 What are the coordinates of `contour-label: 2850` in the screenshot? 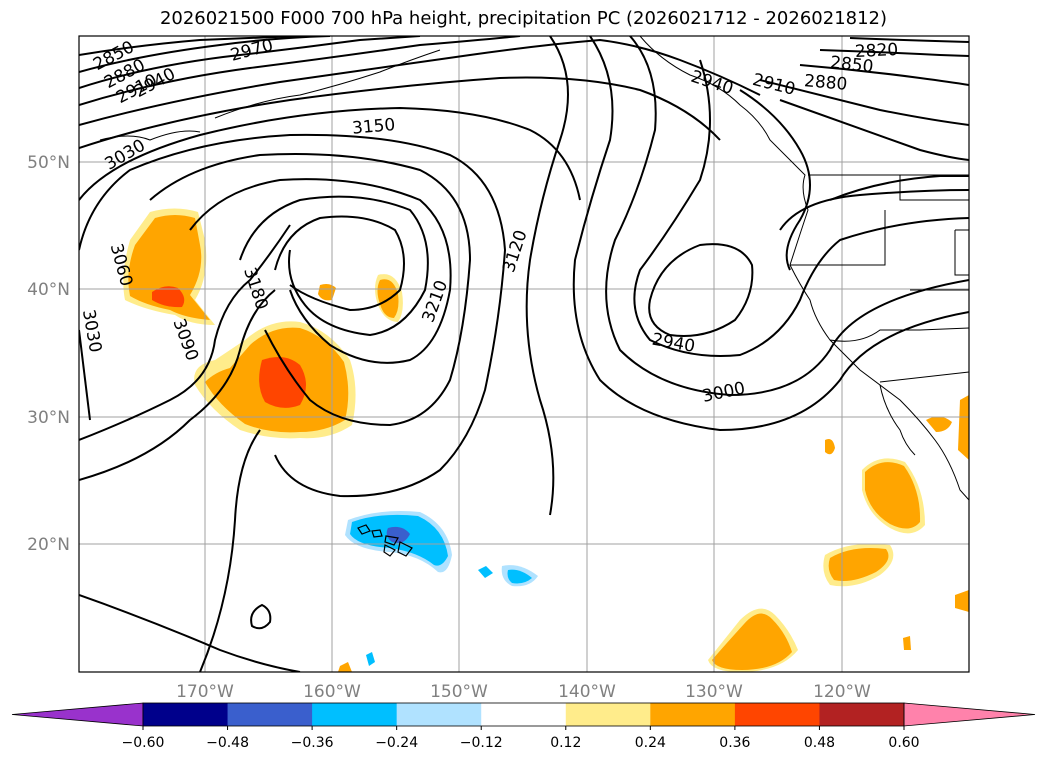 It's located at (851, 65).